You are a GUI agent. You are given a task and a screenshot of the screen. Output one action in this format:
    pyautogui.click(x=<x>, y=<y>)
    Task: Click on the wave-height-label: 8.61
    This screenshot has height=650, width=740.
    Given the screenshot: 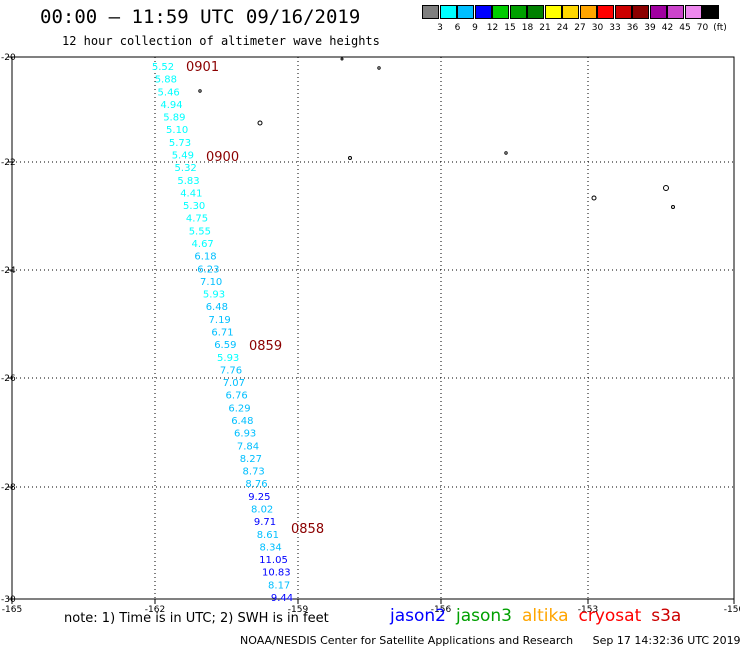 What is the action you would take?
    pyautogui.click(x=268, y=535)
    